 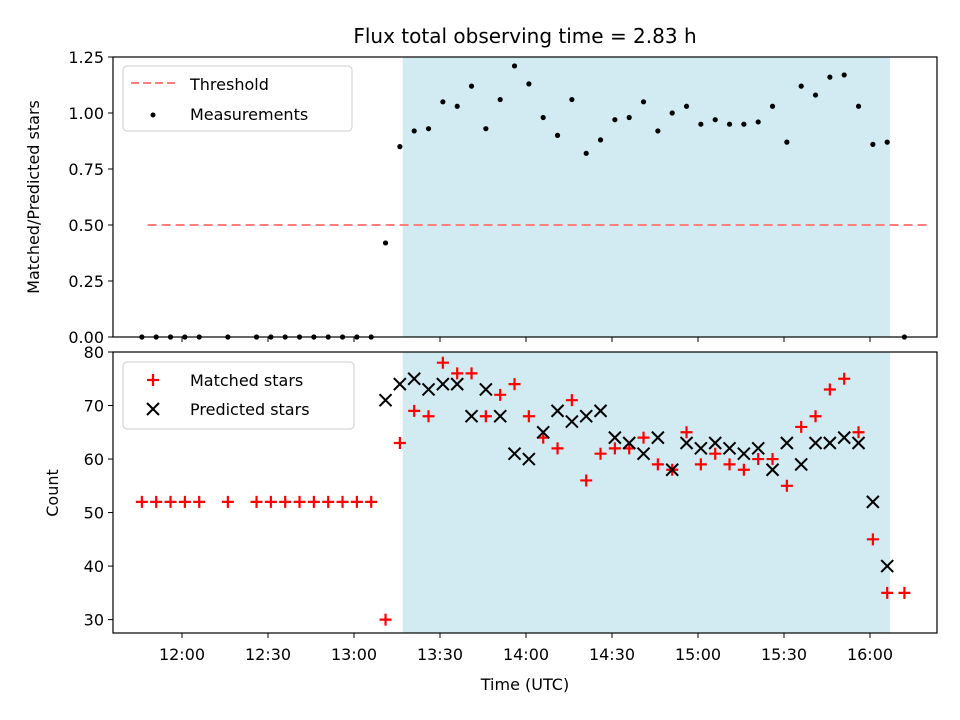 What do you see at coordinates (524, 36) in the screenshot?
I see `chart-title: Flux total observing time = 2.83 h` at bounding box center [524, 36].